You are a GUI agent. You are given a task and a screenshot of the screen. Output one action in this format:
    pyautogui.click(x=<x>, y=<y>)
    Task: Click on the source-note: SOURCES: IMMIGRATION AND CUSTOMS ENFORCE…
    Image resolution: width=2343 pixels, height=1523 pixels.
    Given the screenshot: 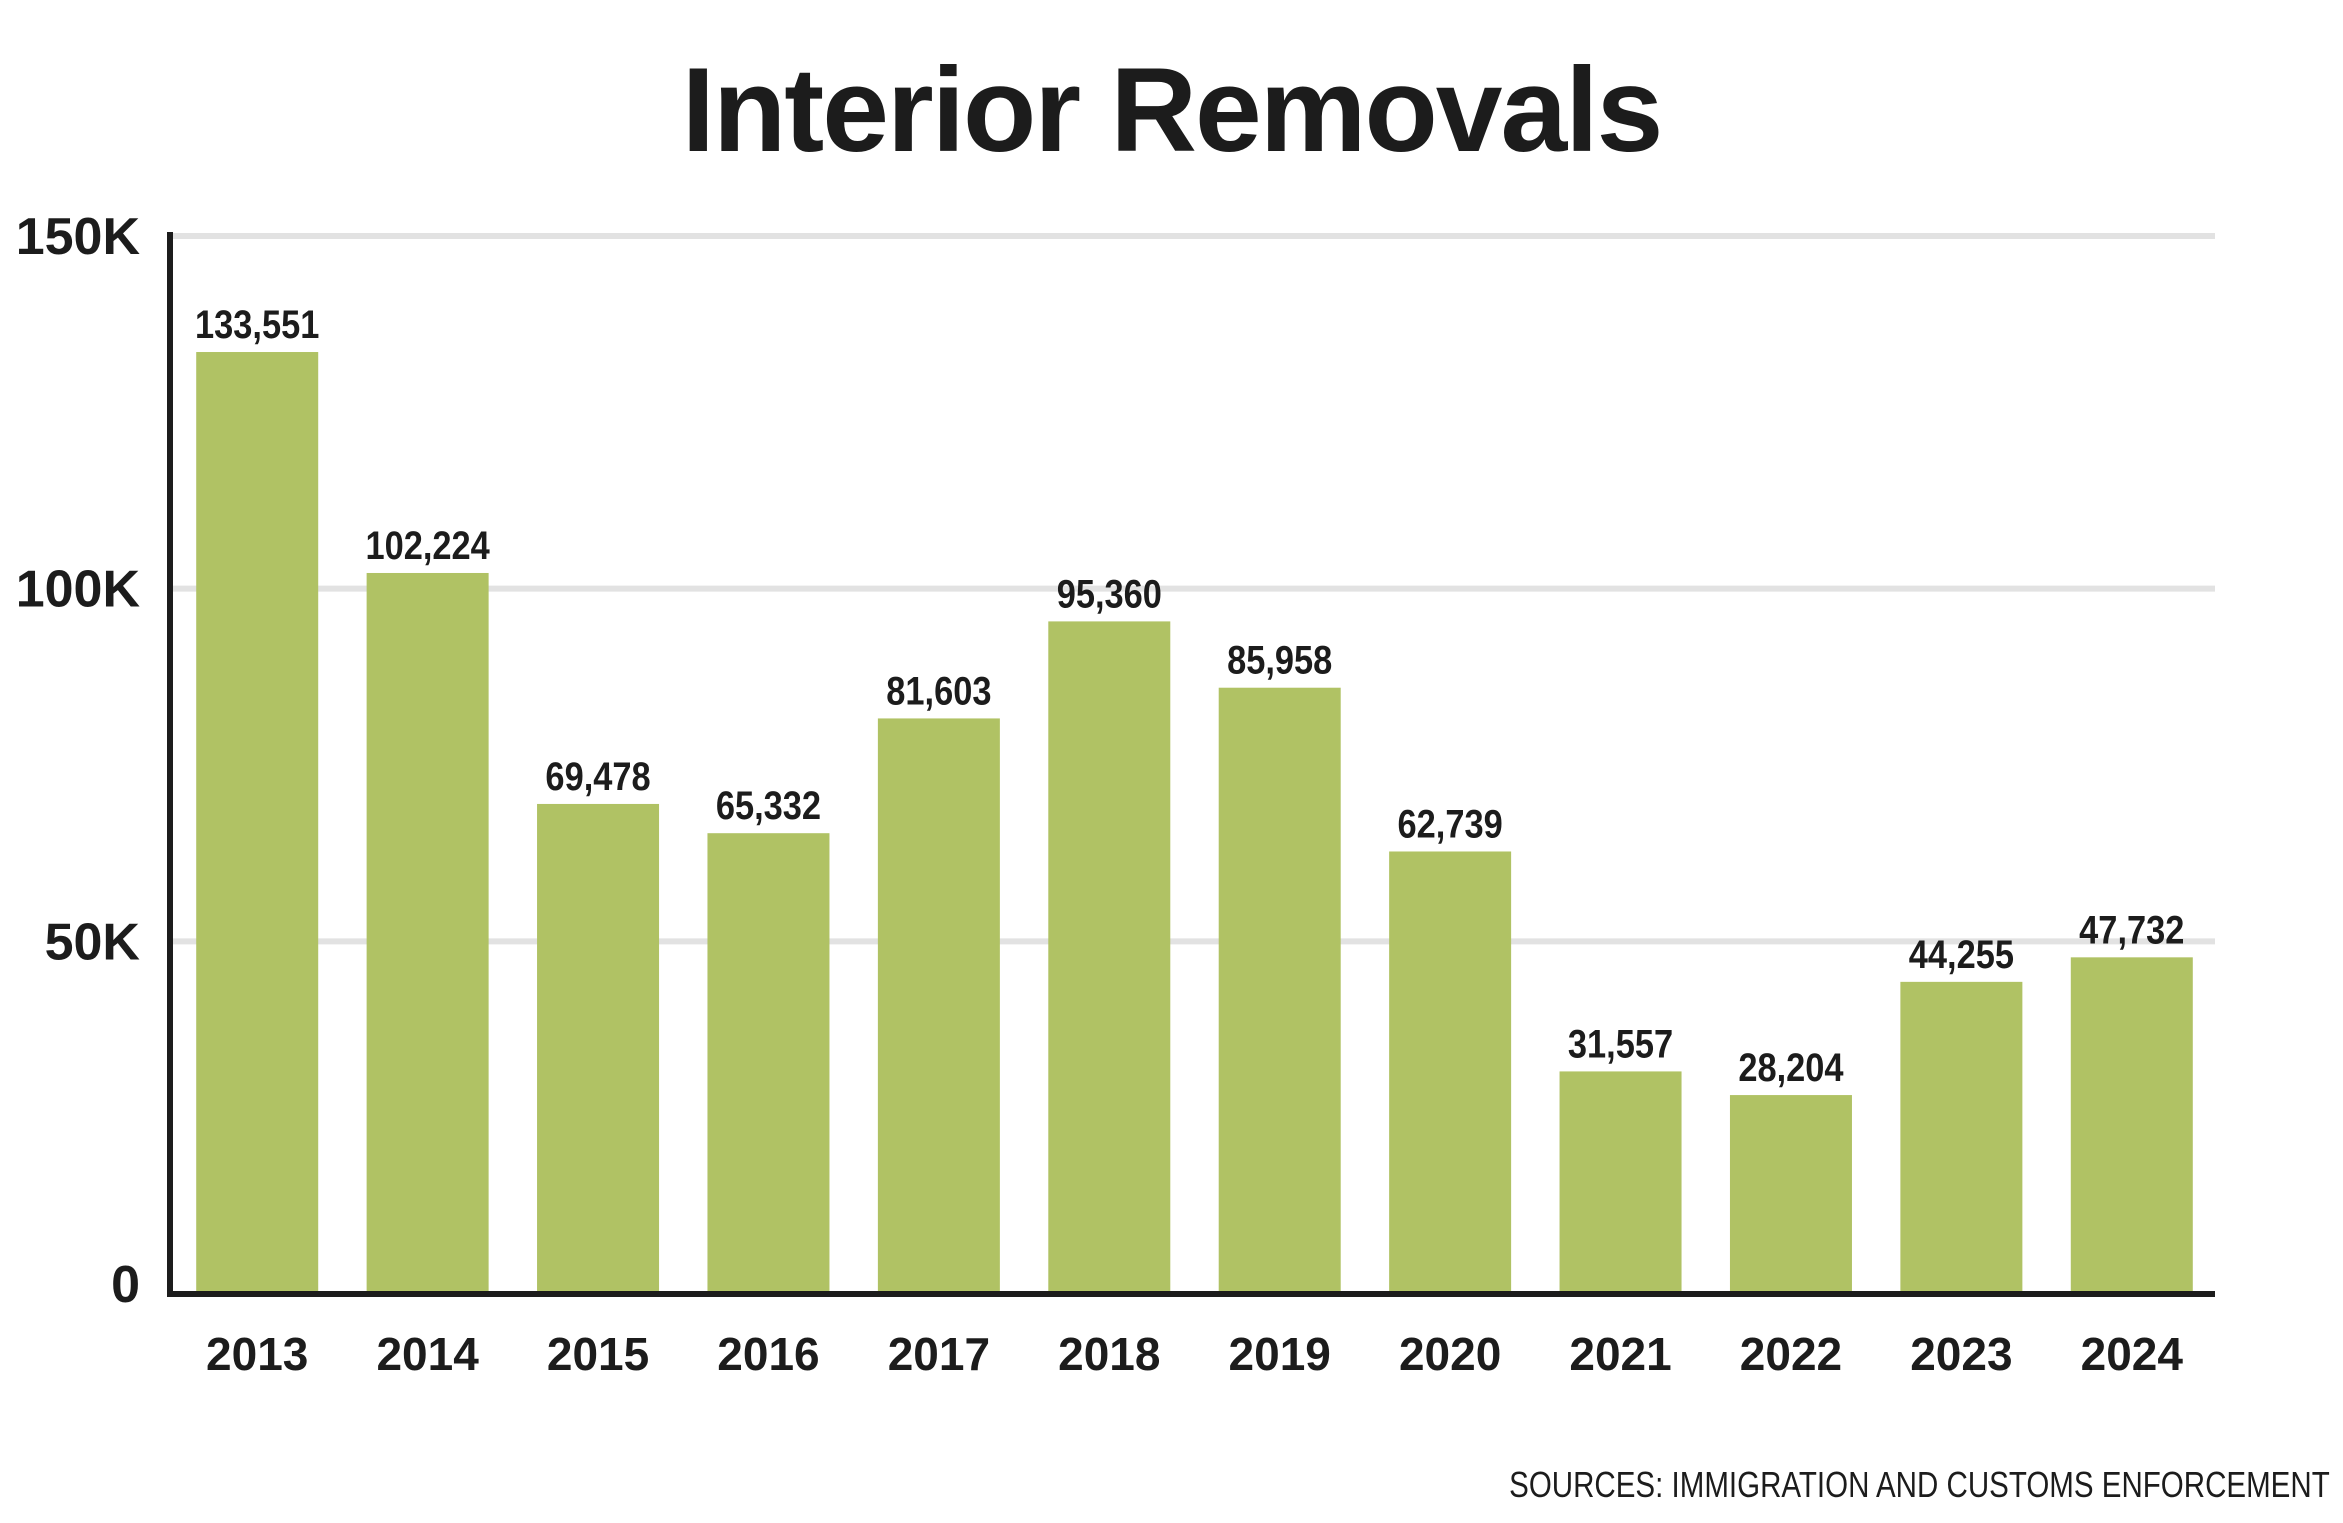 What is the action you would take?
    pyautogui.click(x=1919, y=1484)
    